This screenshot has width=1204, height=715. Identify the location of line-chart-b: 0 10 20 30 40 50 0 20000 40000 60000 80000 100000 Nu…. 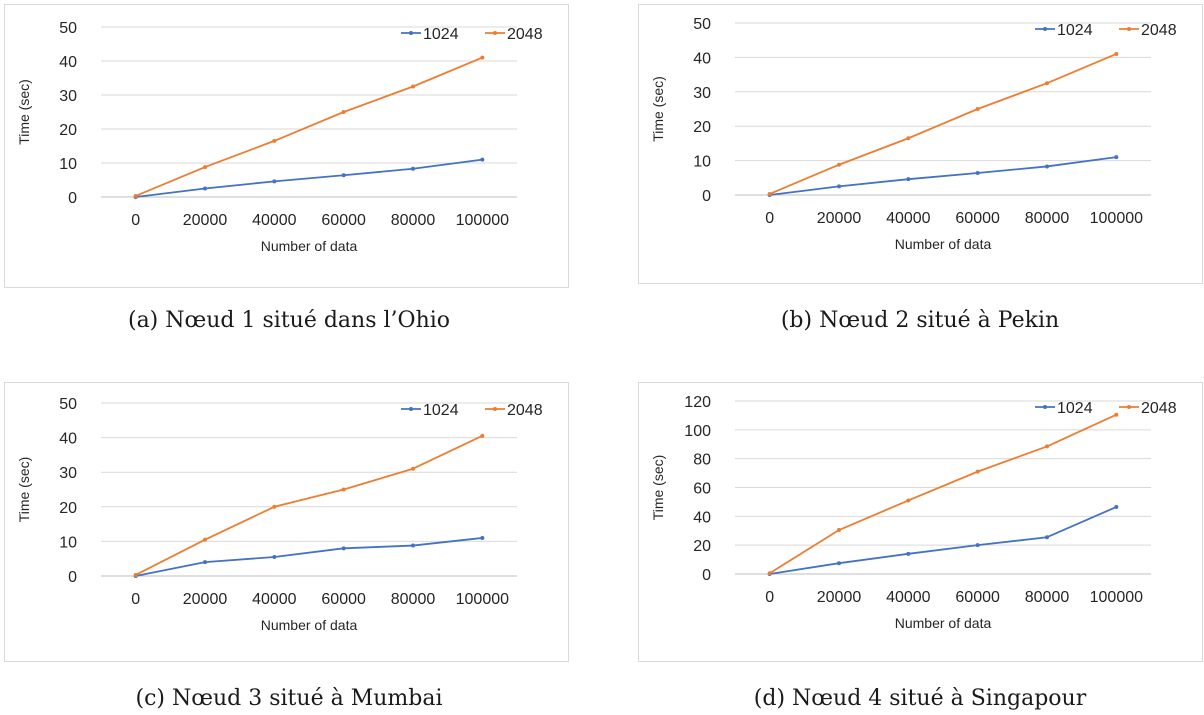
(913, 134).